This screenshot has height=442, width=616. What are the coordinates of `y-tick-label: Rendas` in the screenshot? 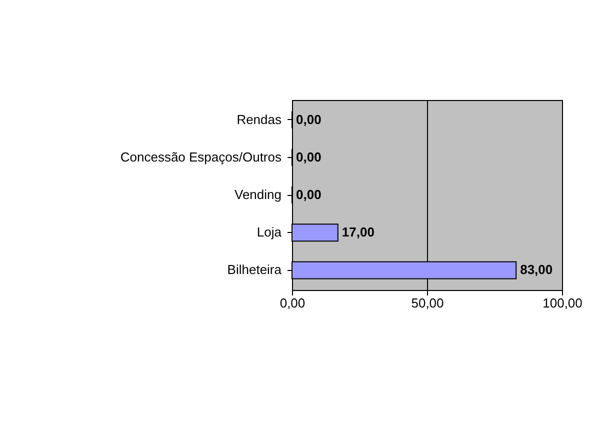 It's located at (259, 119).